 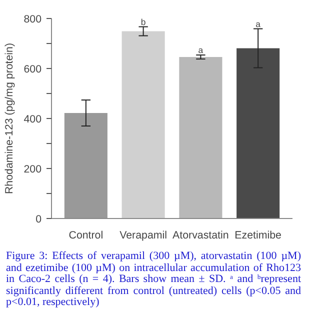 What do you see at coordinates (33, 170) in the screenshot?
I see `y-tick-label: 200` at bounding box center [33, 170].